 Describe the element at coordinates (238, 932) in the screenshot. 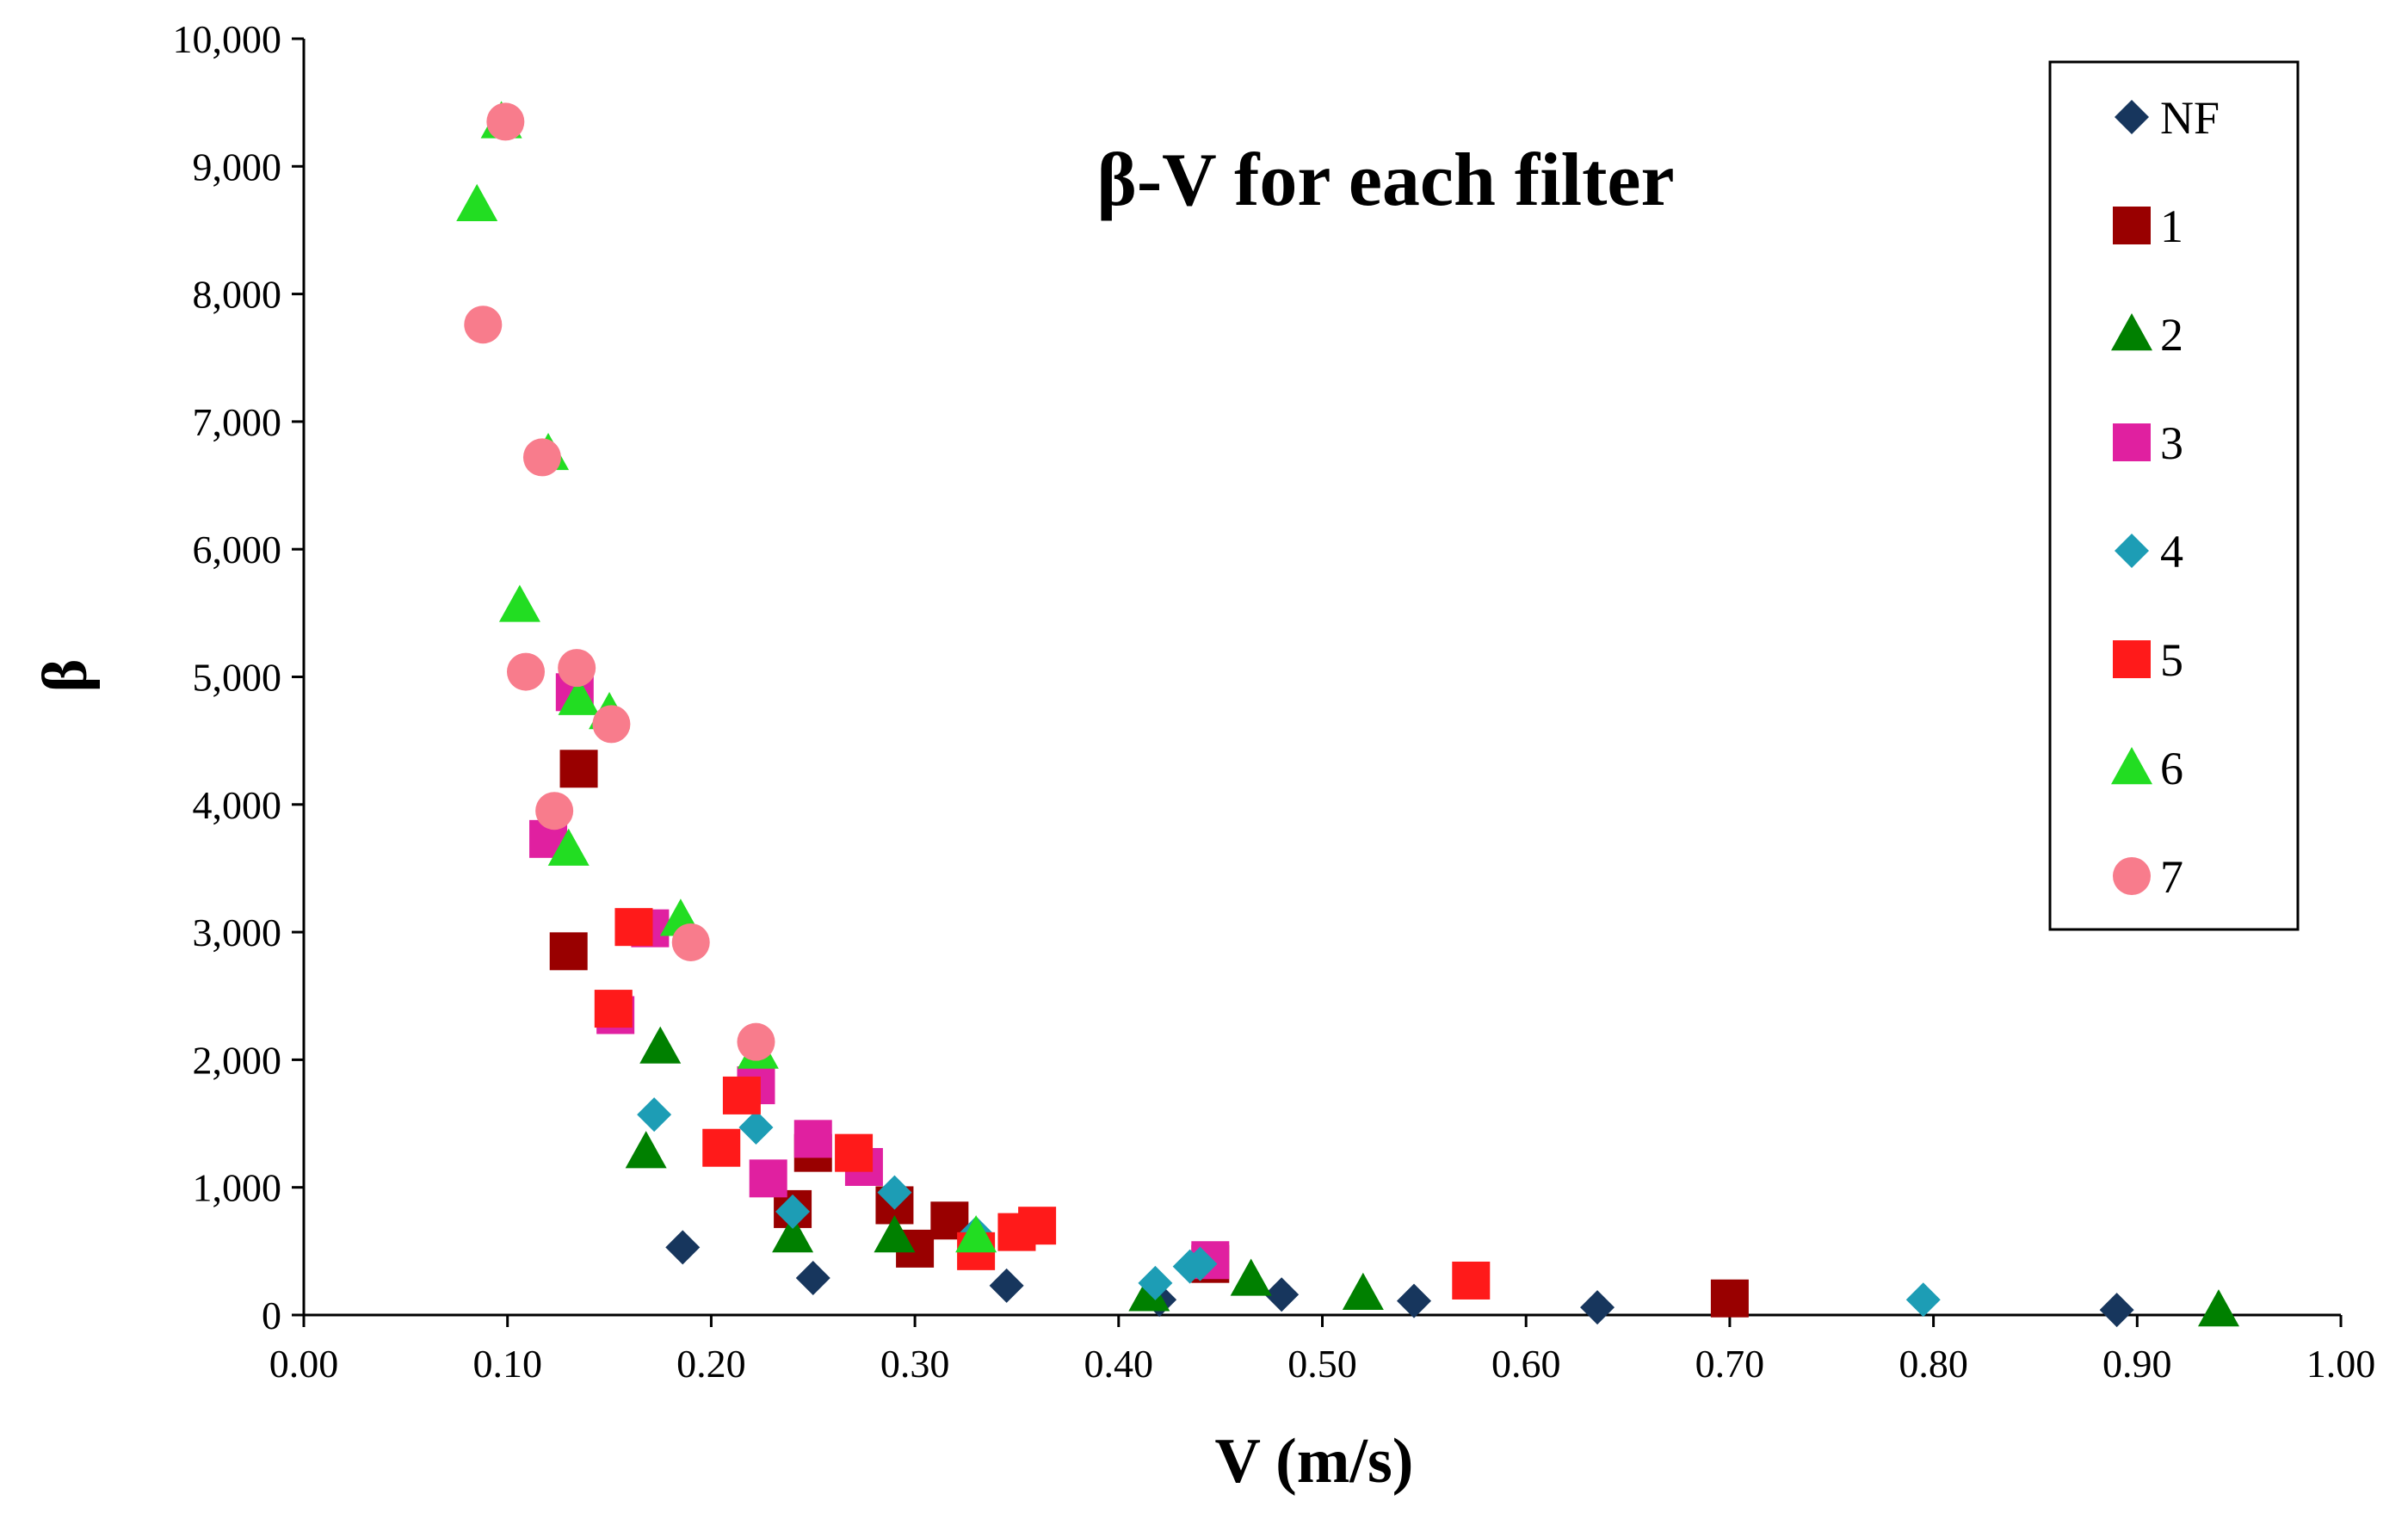

I see `y-tick-label: 3,000` at that location.